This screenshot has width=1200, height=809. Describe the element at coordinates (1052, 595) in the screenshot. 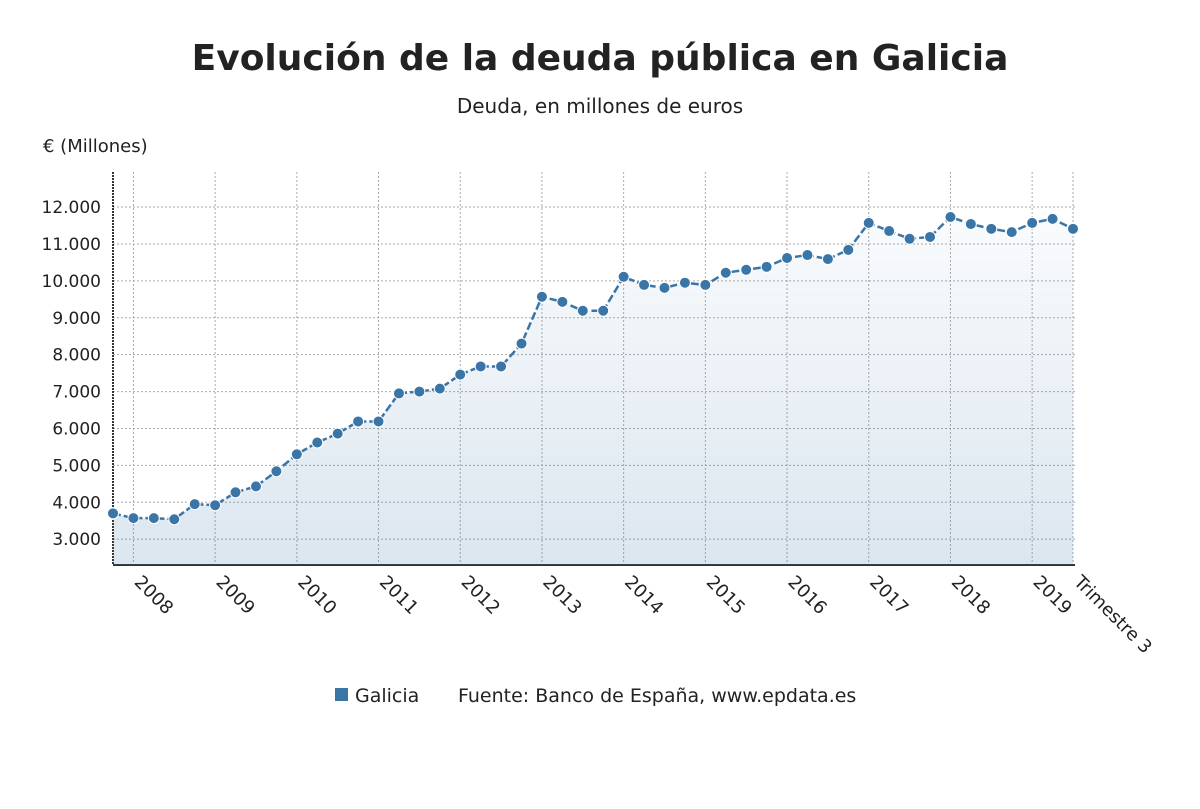

I see `x-tick-label: 2019` at that location.